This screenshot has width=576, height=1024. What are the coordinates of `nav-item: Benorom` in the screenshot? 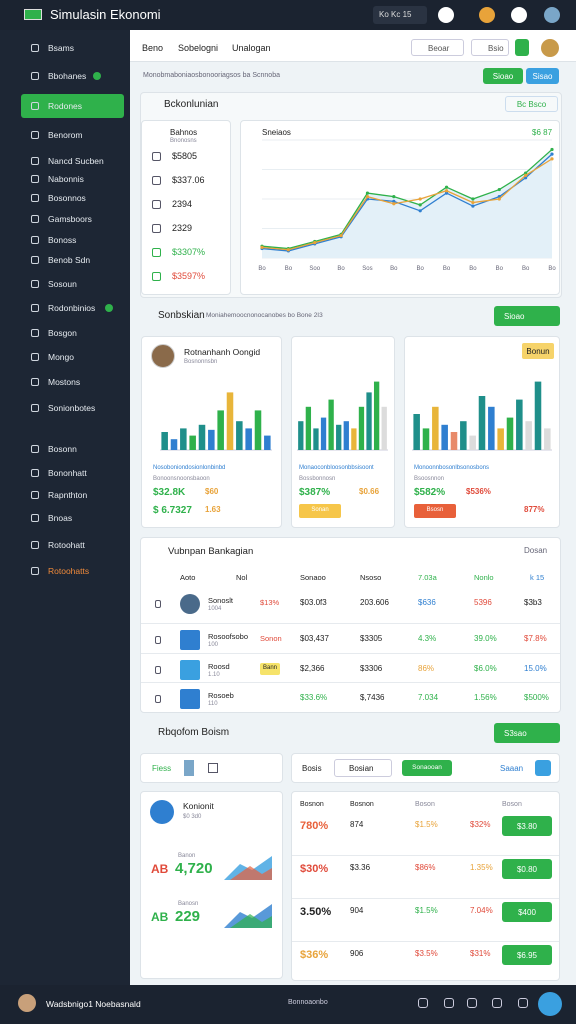 It's located at (65, 135).